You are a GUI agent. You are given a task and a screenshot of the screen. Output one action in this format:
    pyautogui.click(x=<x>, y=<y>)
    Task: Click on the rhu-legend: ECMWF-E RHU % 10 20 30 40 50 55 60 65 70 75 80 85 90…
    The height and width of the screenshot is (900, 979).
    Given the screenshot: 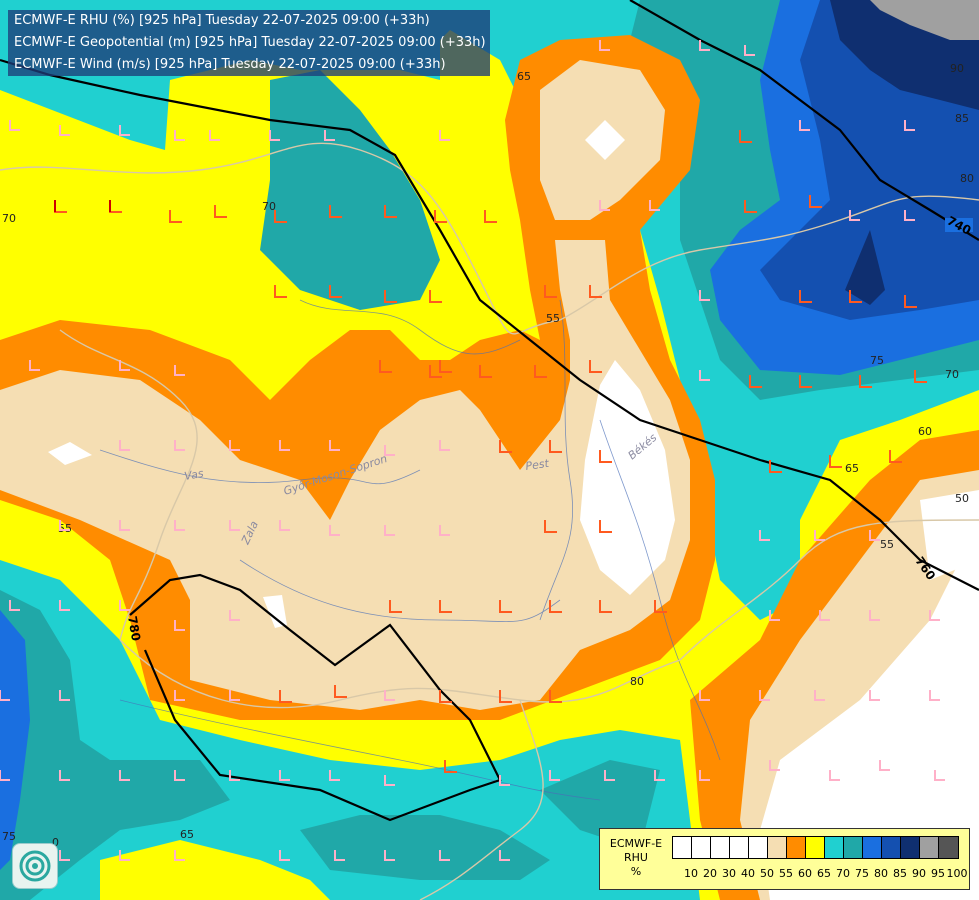 What is the action you would take?
    pyautogui.click(x=784, y=859)
    